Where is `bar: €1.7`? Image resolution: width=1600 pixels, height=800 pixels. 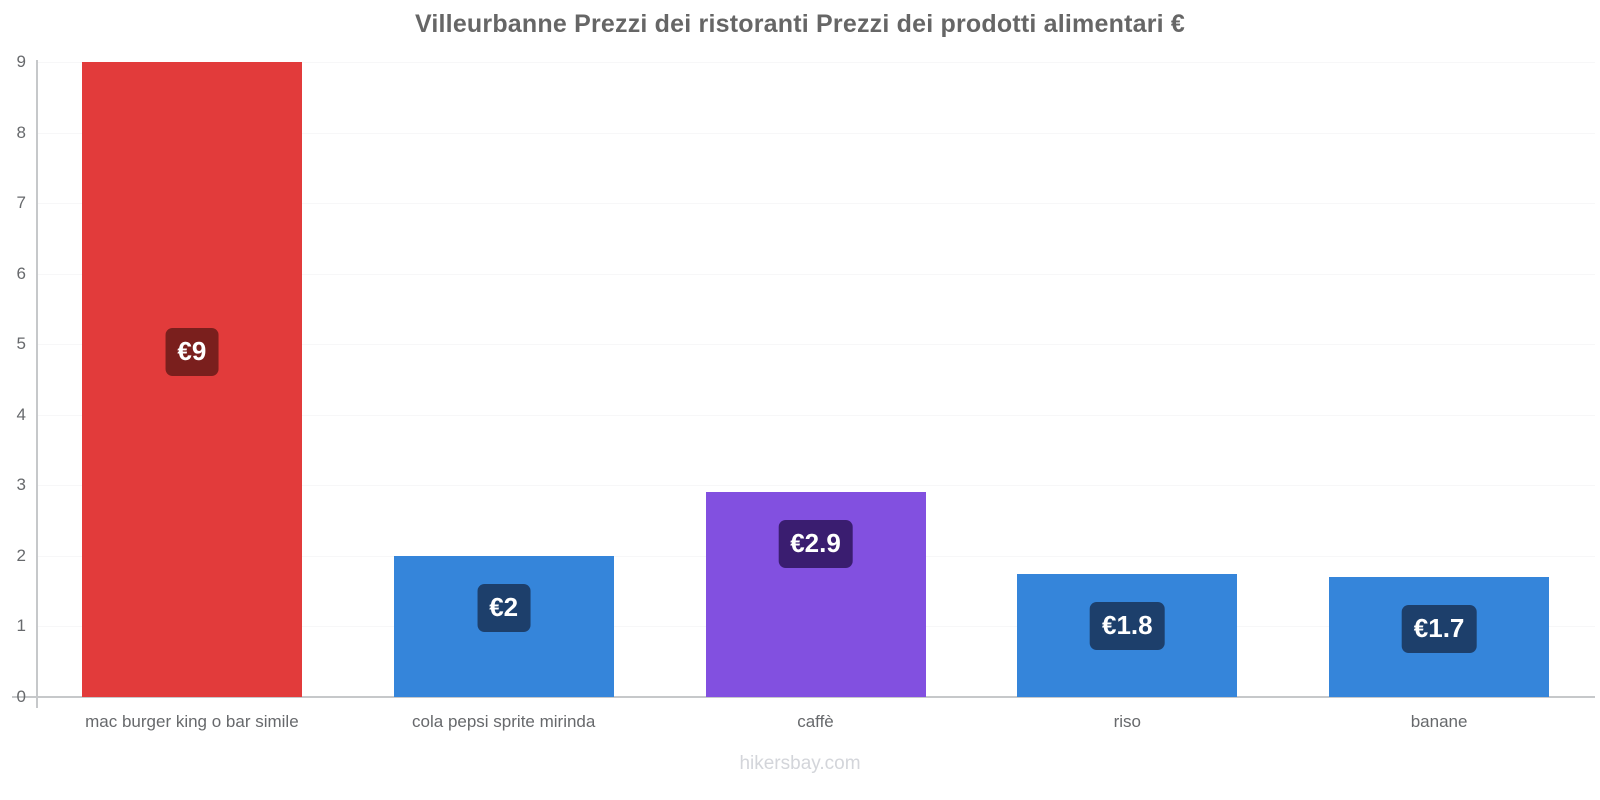
bar: €1.7 is located at coordinates (1439, 637).